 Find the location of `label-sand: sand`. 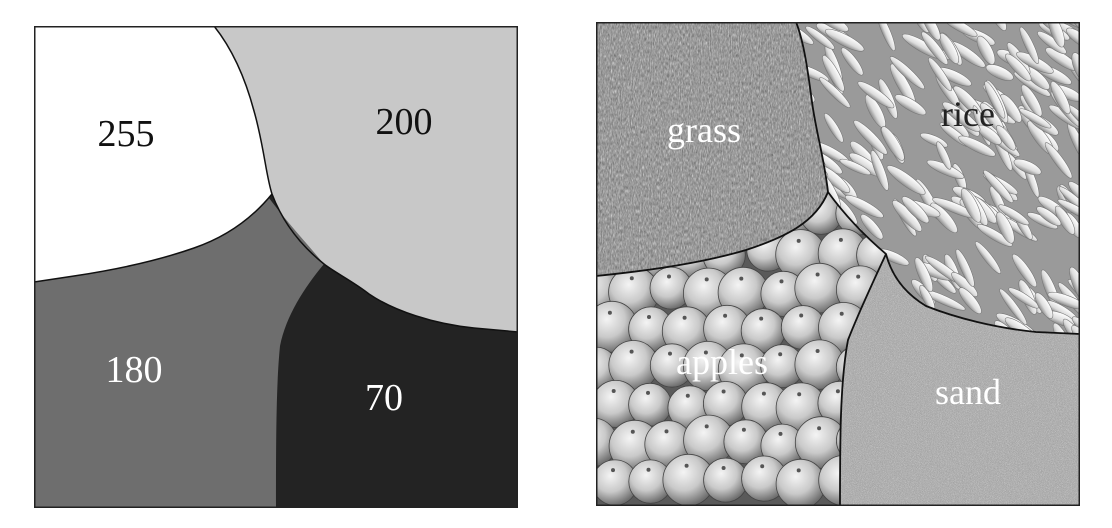

label-sand: sand is located at coordinates (968, 392).